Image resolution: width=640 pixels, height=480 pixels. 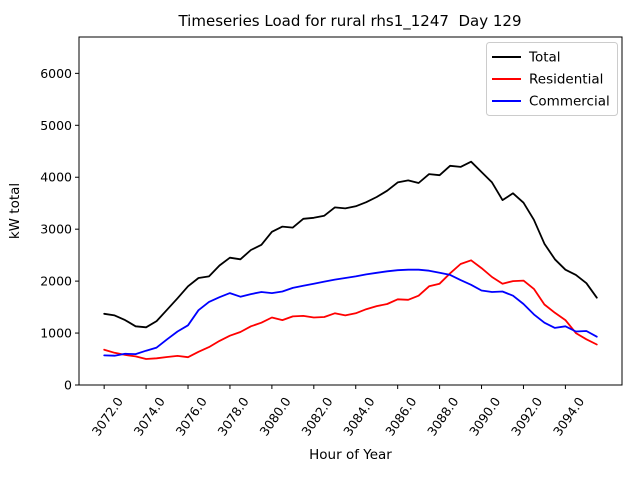 I want to click on legend-label-total: Total, so click(x=544, y=58).